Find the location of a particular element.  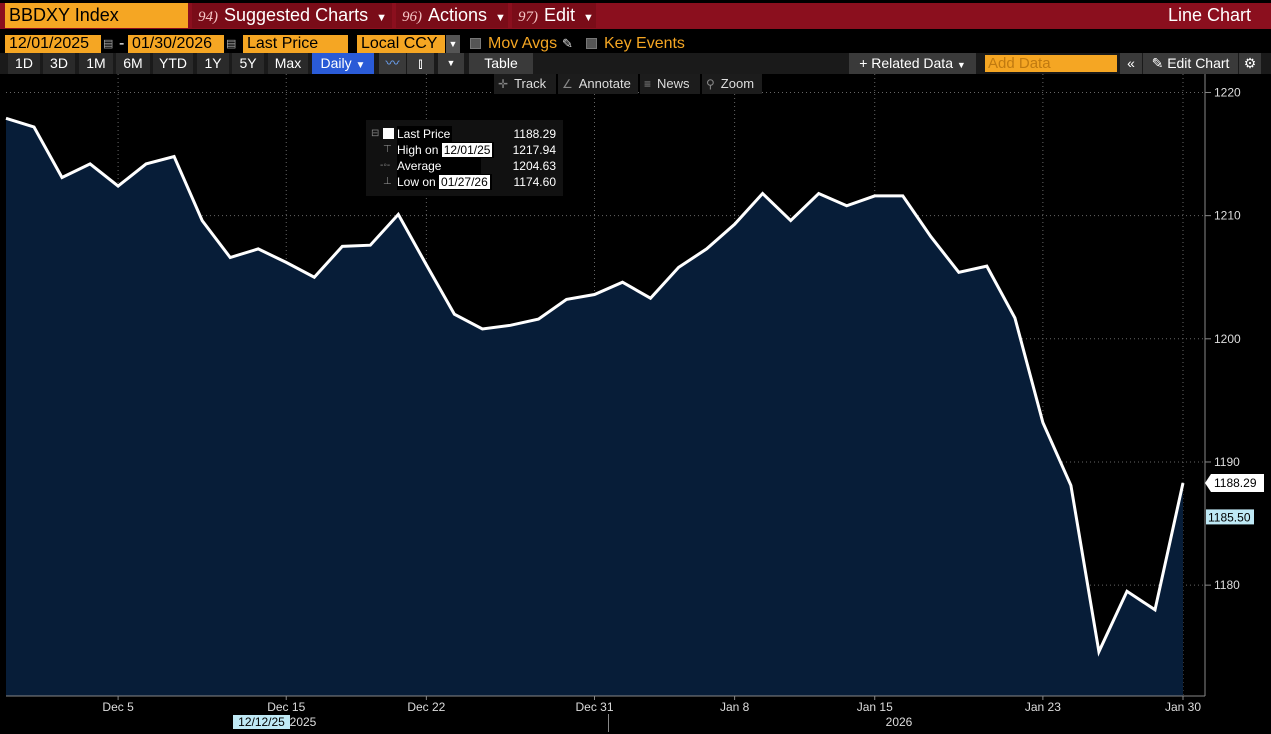

legend-low-date: 01/27/26 is located at coordinates (464, 182).